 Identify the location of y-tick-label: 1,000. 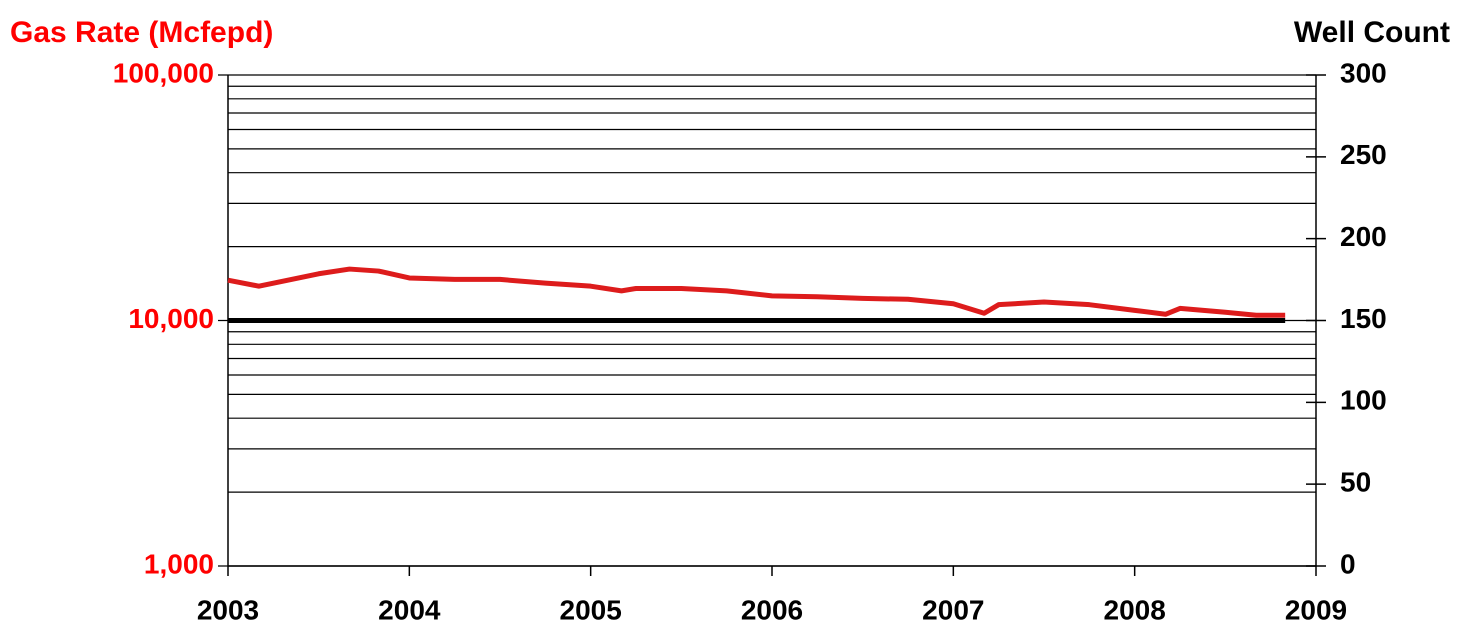
(179, 563).